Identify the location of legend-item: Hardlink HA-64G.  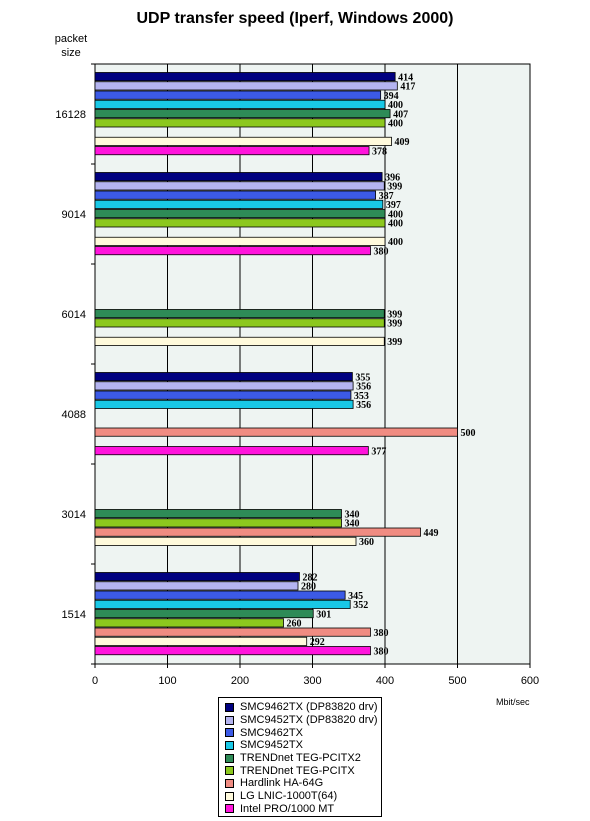
(303, 783).